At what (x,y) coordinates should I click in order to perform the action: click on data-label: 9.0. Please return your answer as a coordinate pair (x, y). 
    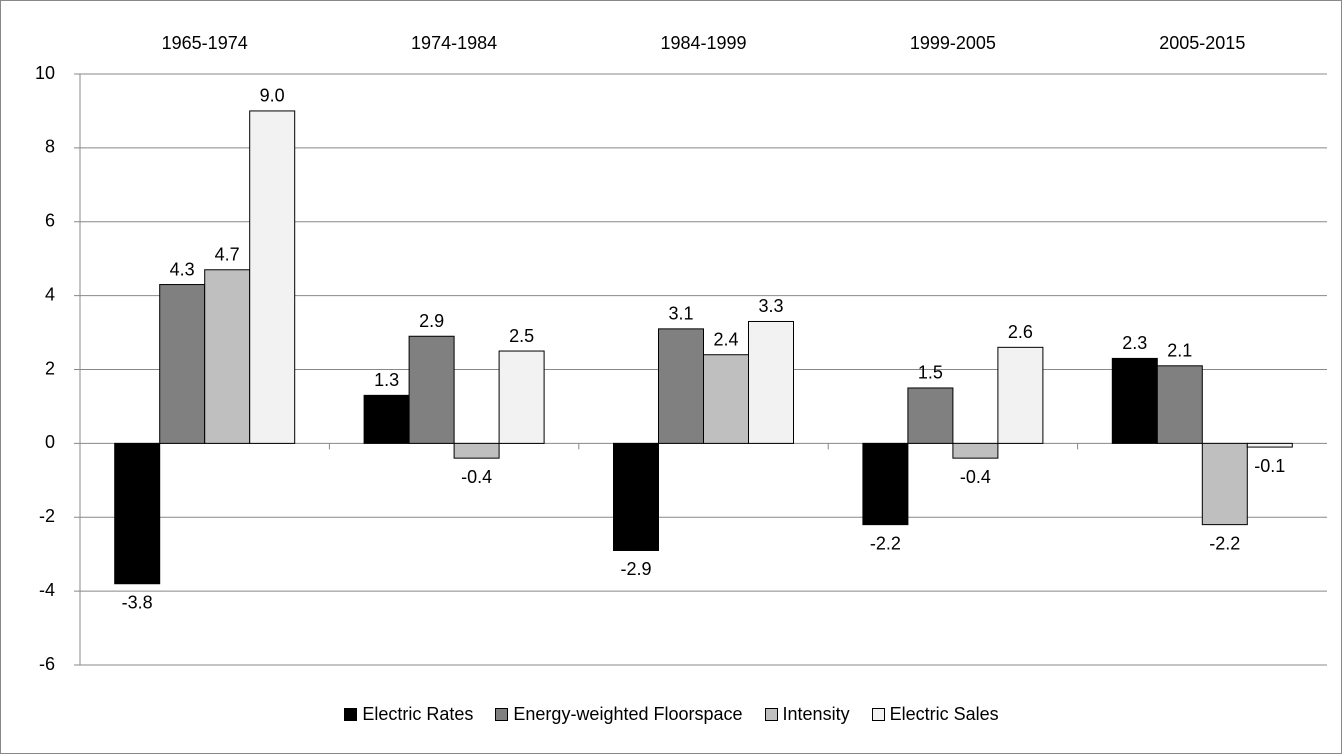
    Looking at the image, I should click on (272, 96).